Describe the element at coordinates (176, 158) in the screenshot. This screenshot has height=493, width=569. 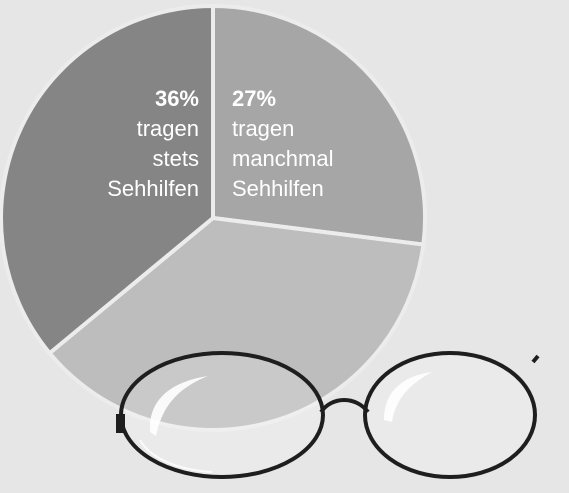
I see `slice-2-text-line: stets` at that location.